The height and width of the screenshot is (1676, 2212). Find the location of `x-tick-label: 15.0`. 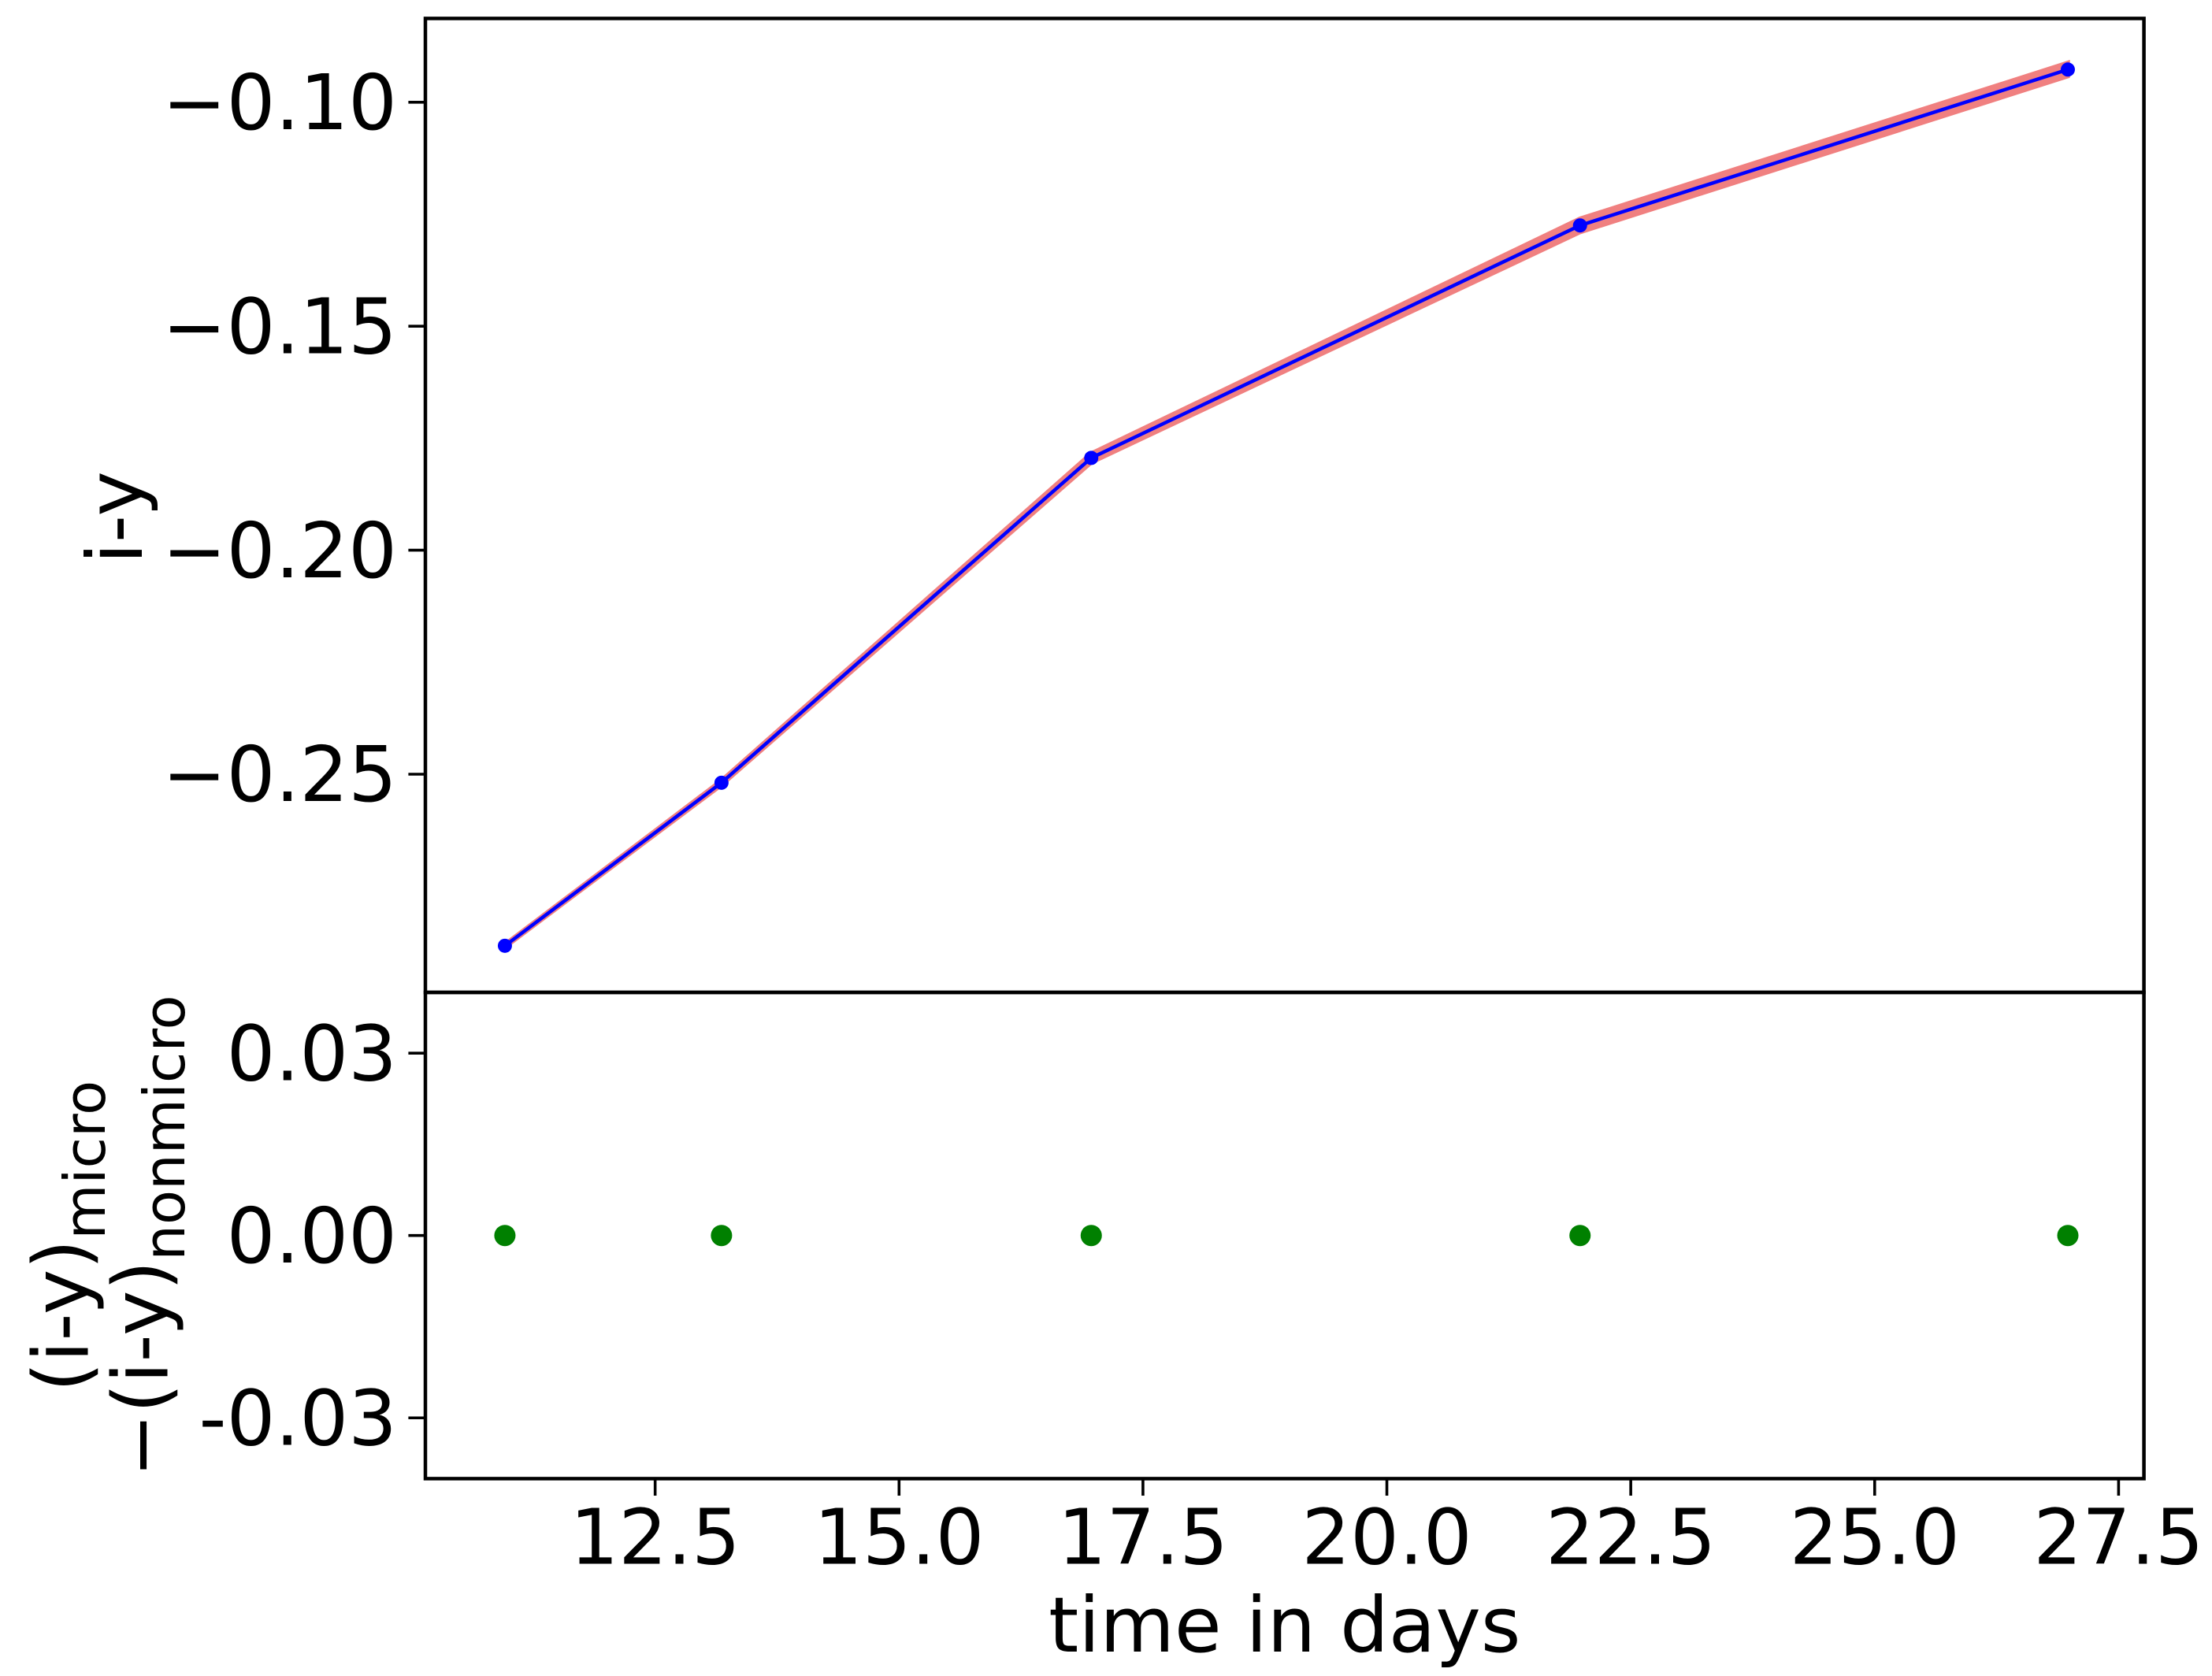

x-tick-label: 15.0 is located at coordinates (899, 1536).